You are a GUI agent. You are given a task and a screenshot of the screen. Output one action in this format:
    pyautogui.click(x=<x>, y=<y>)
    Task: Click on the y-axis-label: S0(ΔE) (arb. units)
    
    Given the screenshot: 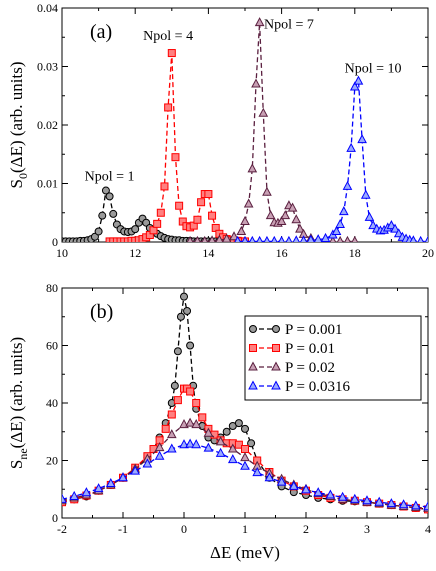 What is the action you would take?
    pyautogui.click(x=18, y=125)
    